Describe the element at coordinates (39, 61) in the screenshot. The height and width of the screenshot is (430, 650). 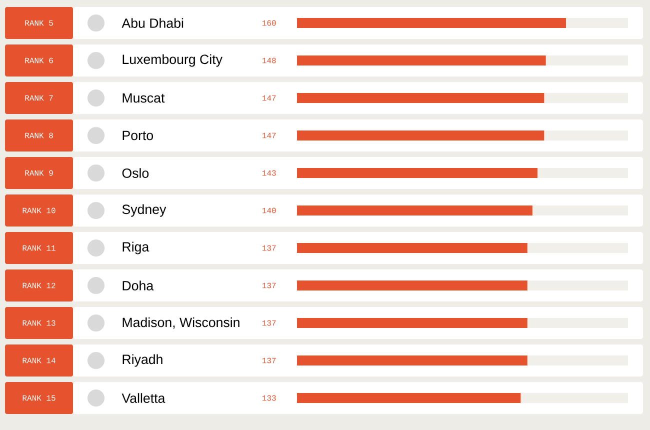
I see `text: RANK 6` at that location.